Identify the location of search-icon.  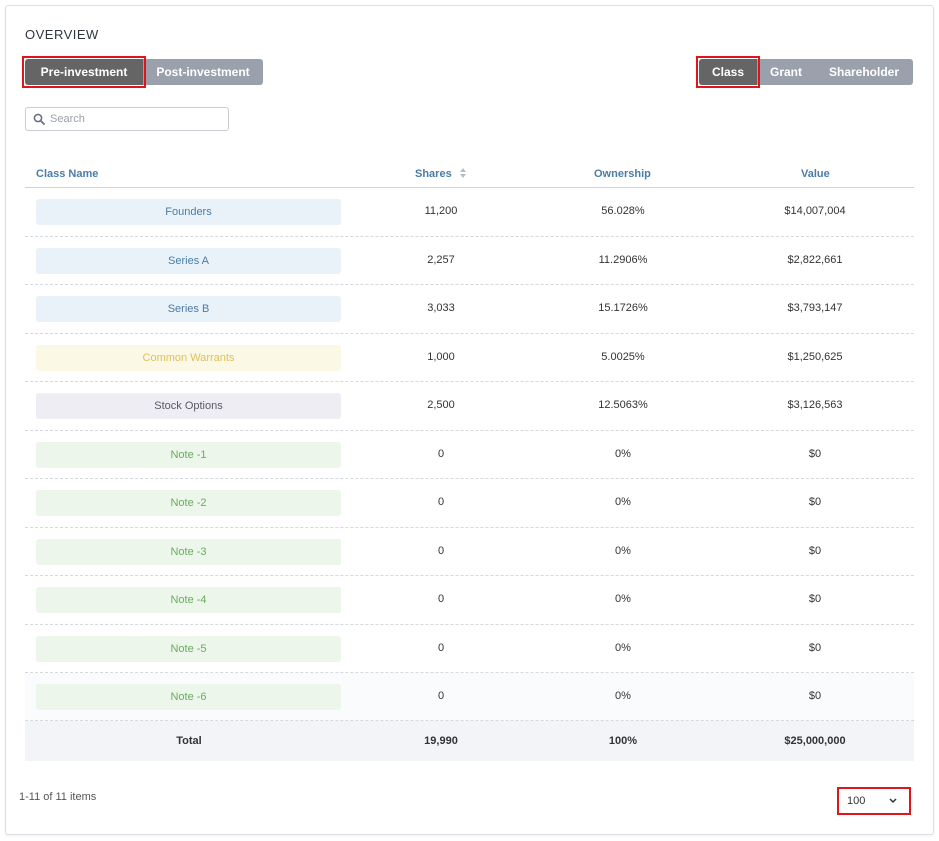
(39, 119).